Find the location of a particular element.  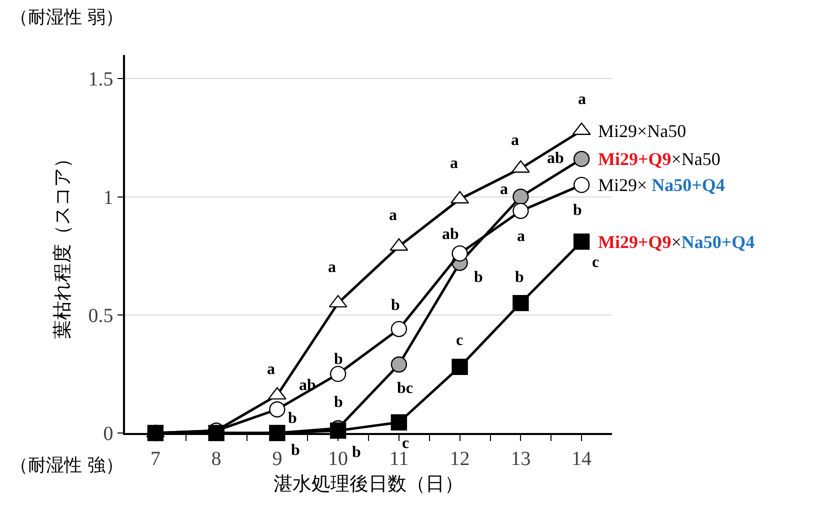

series-label: Mi29×Na50 is located at coordinates (642, 131).